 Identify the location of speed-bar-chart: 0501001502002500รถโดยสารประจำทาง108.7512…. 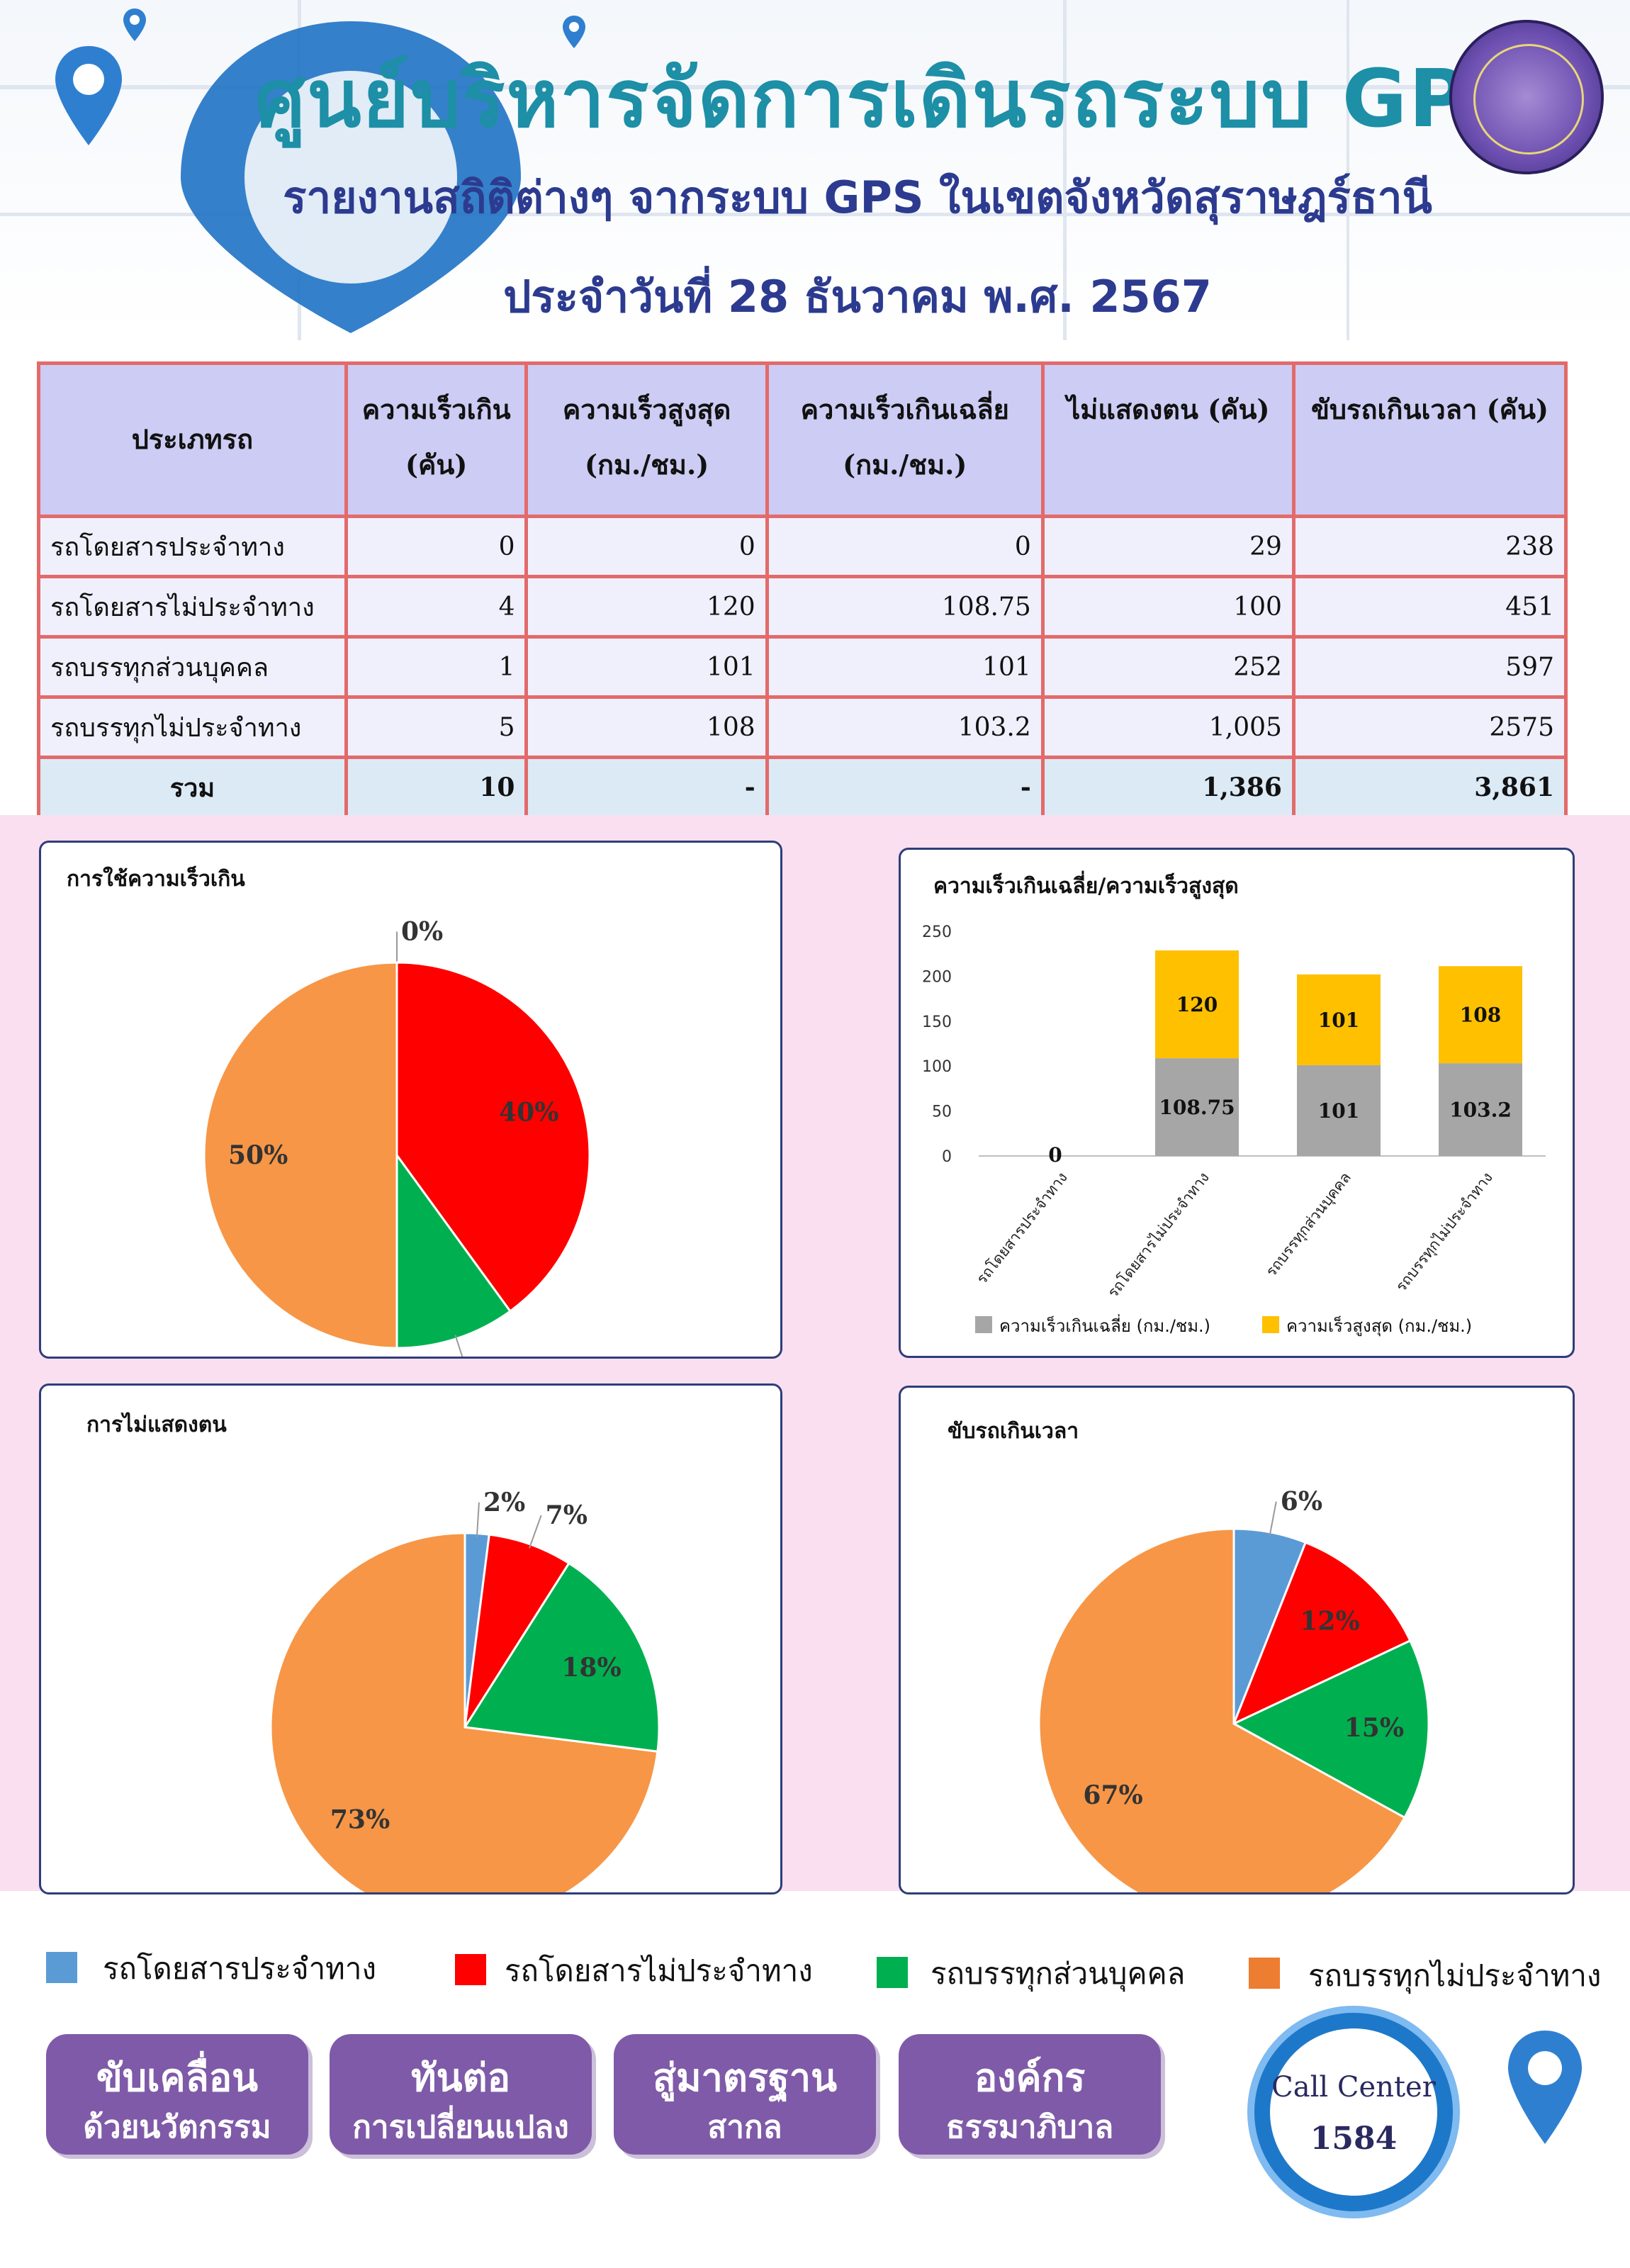
(1234, 1130).